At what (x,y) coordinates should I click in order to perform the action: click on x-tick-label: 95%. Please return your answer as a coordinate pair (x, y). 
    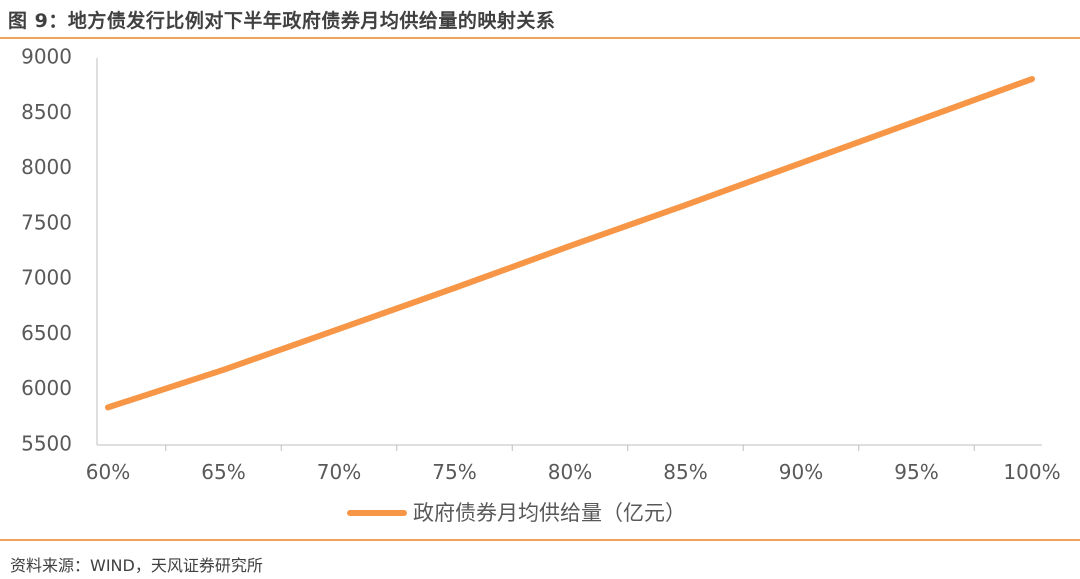
    Looking at the image, I should click on (916, 472).